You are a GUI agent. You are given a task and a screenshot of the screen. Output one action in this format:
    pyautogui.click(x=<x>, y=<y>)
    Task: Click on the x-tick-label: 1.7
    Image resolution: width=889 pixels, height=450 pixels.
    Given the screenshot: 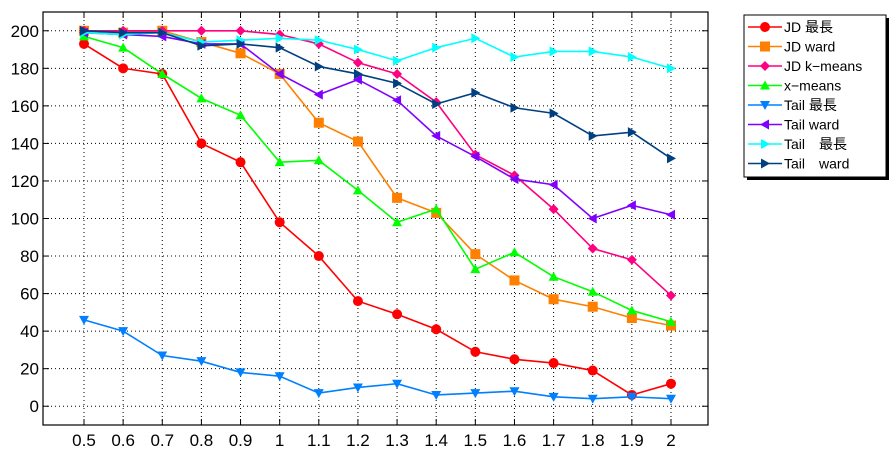 What is the action you would take?
    pyautogui.click(x=554, y=440)
    